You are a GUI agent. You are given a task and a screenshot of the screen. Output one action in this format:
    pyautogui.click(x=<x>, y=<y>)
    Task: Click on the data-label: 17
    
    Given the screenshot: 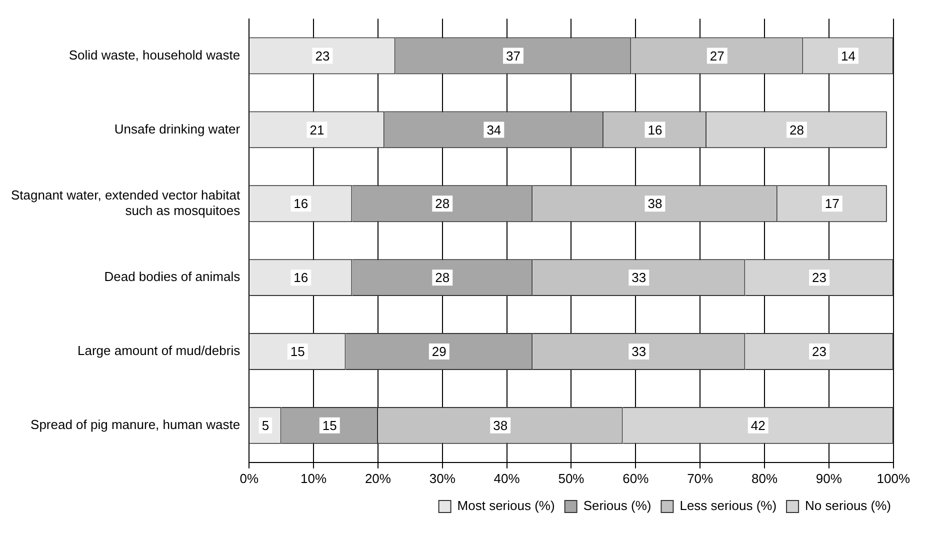 What is the action you would take?
    pyautogui.click(x=832, y=204)
    